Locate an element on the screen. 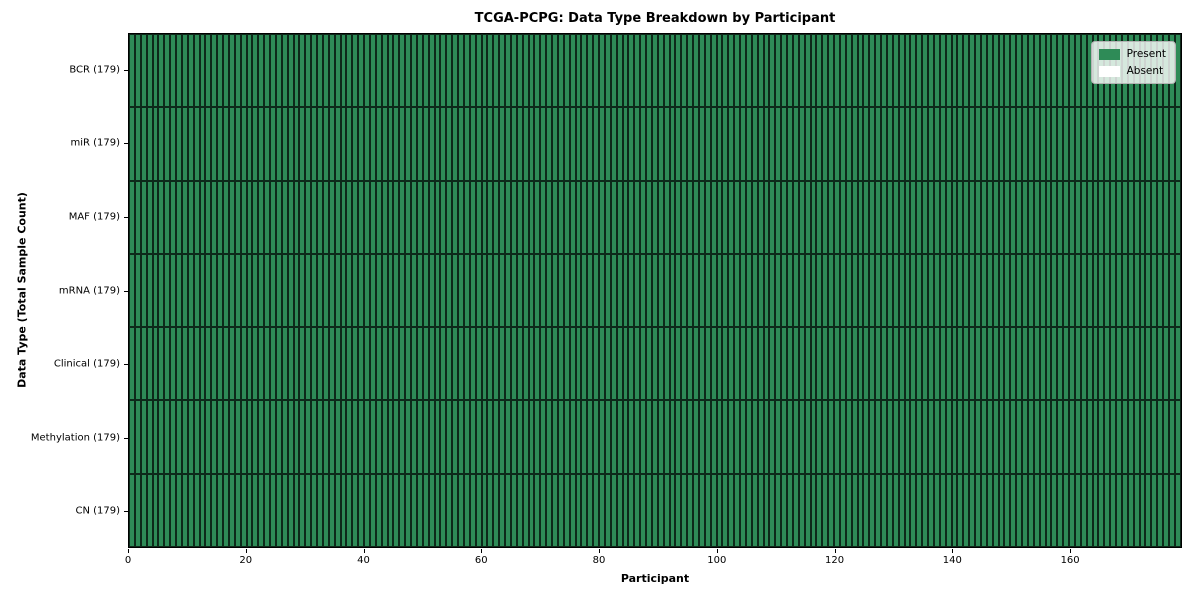 Image resolution: width=1200 pixels, height=600 pixels. x-tick-mark is located at coordinates (482, 551).